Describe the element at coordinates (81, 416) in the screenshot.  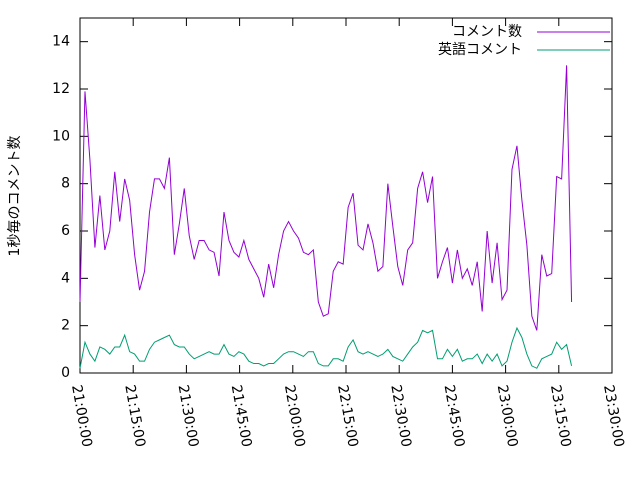
I see `x-tick-label: 21:00:00` at that location.